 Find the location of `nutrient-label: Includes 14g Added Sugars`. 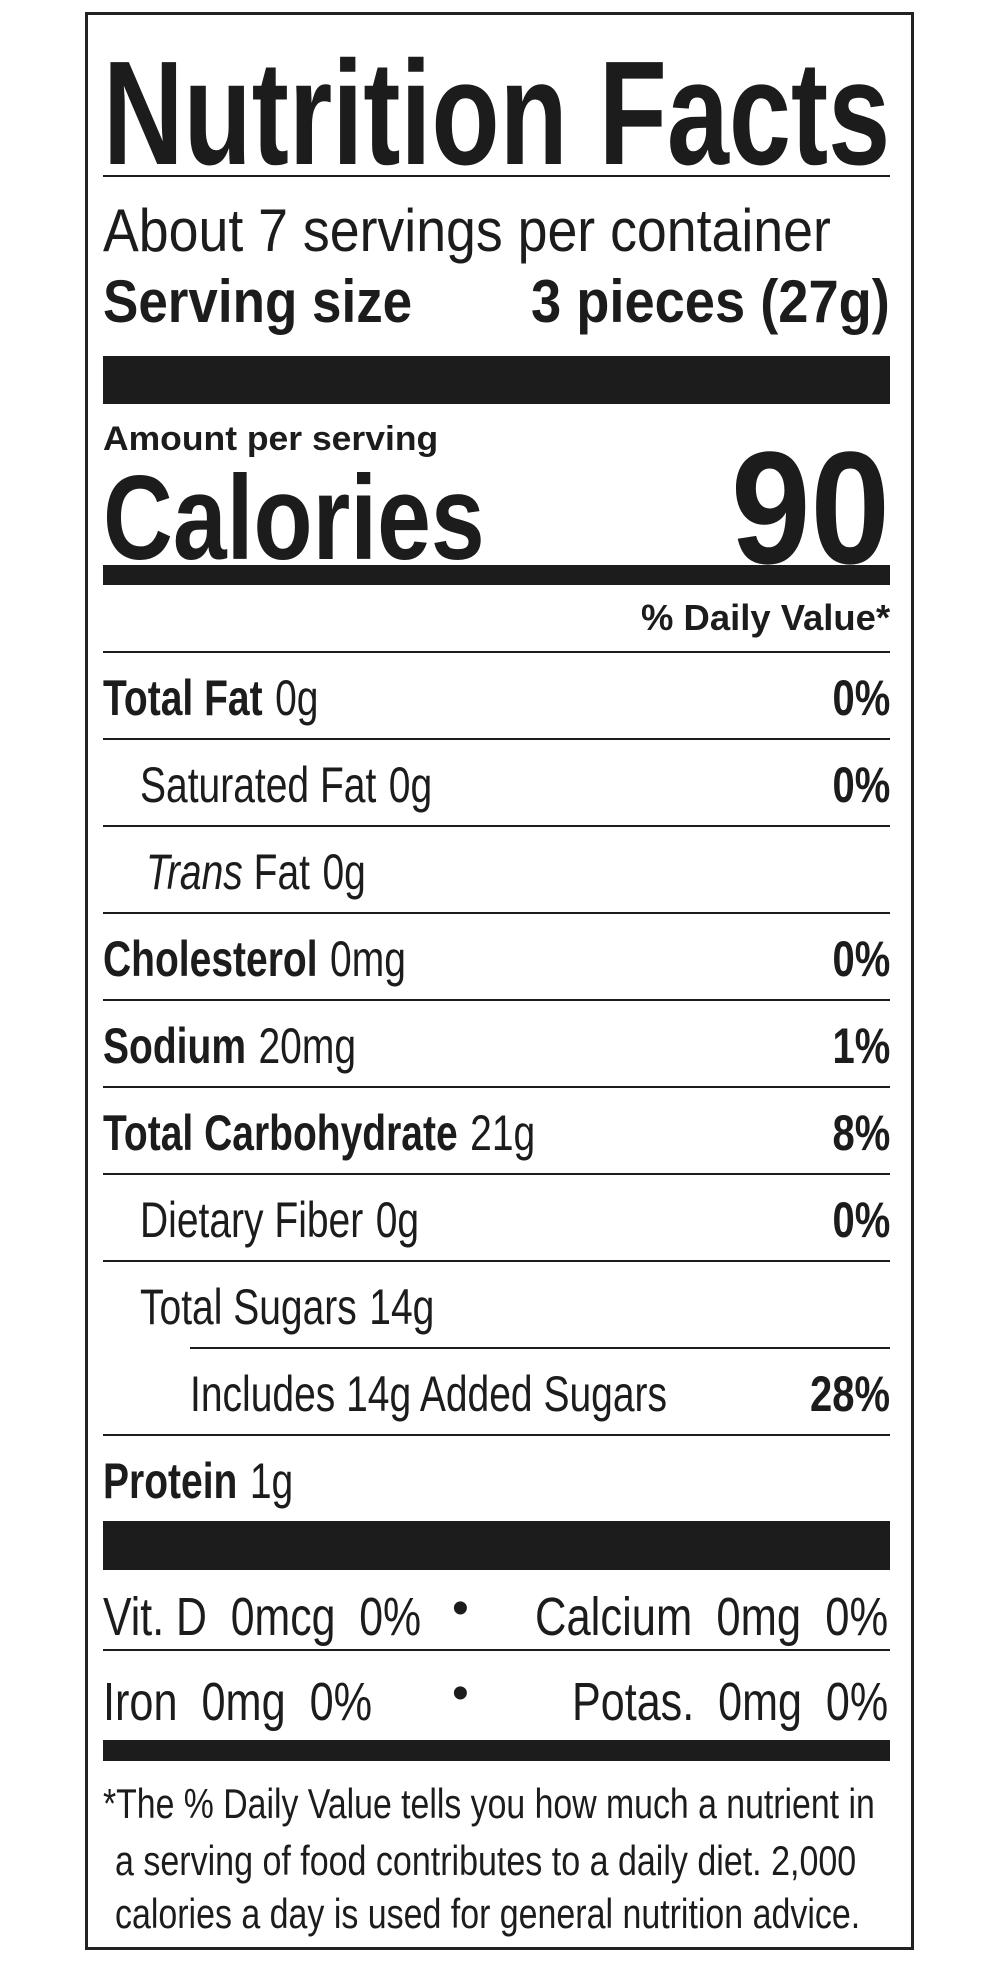

nutrient-label: Includes 14g Added Sugars is located at coordinates (429, 1394).